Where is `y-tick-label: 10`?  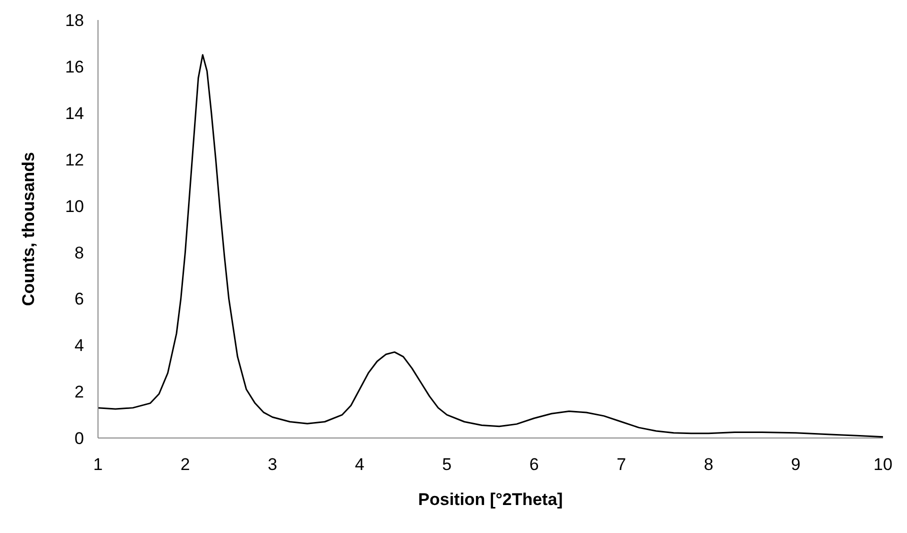 y-tick-label: 10 is located at coordinates (74, 206).